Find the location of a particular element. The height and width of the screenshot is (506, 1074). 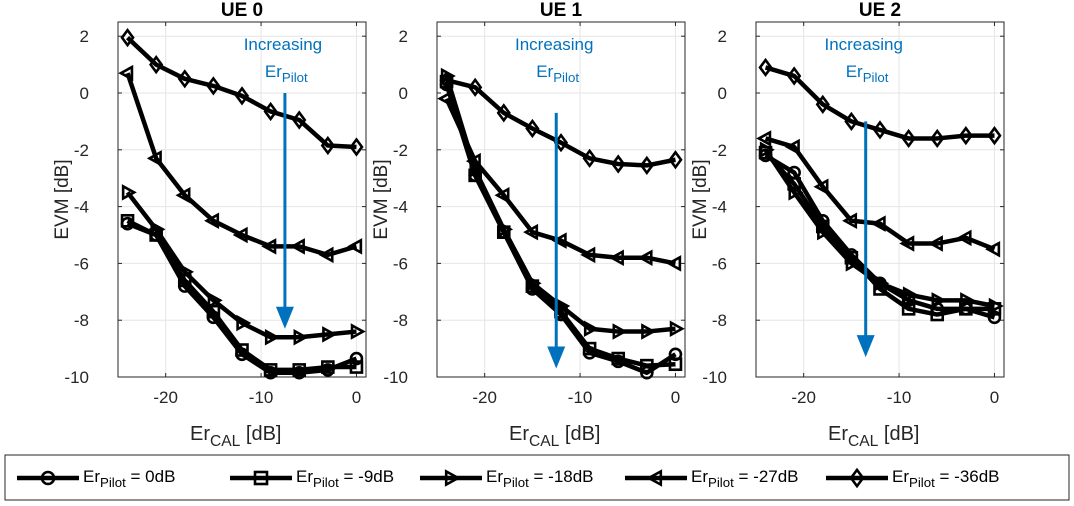

x-tick-label: -20 is located at coordinates (165, 397).